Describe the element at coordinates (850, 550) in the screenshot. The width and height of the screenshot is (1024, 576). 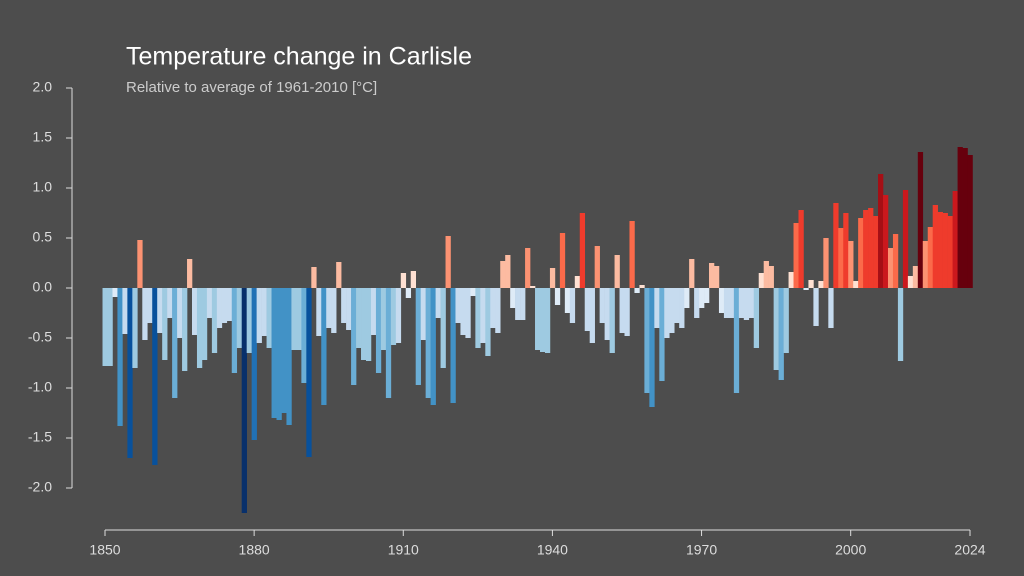
I see `x-tick-label: 2000` at that location.